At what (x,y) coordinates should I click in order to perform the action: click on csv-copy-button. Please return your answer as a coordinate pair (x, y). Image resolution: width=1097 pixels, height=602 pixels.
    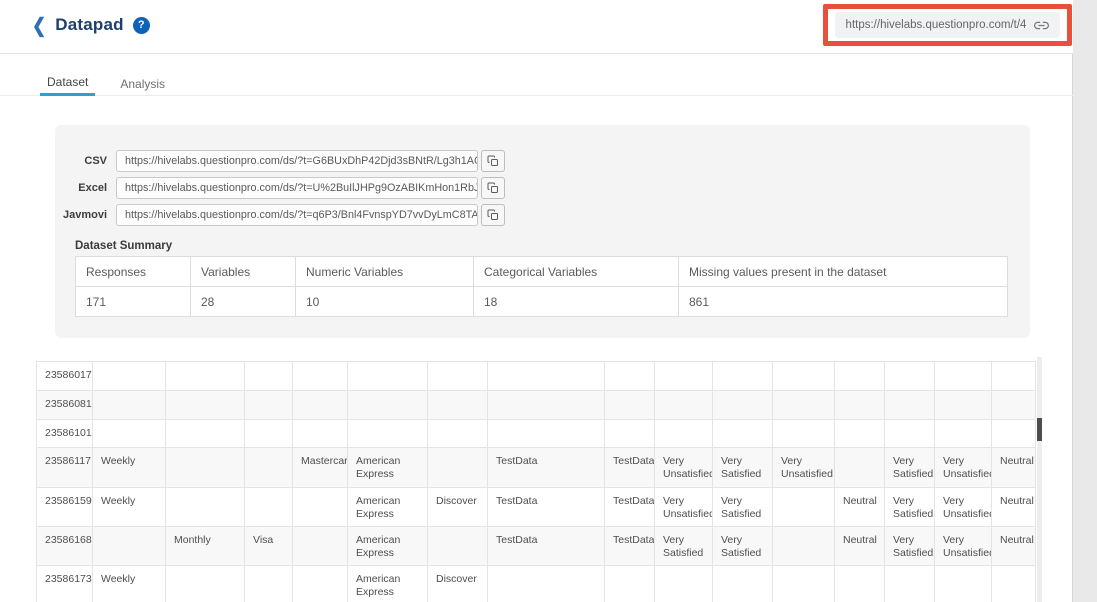
    Looking at the image, I should click on (493, 161).